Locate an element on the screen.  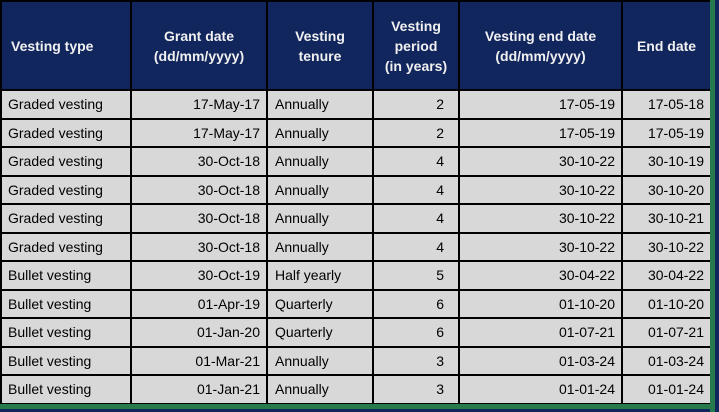
cell-vesting-end-date: 01-07-21 is located at coordinates (540, 332).